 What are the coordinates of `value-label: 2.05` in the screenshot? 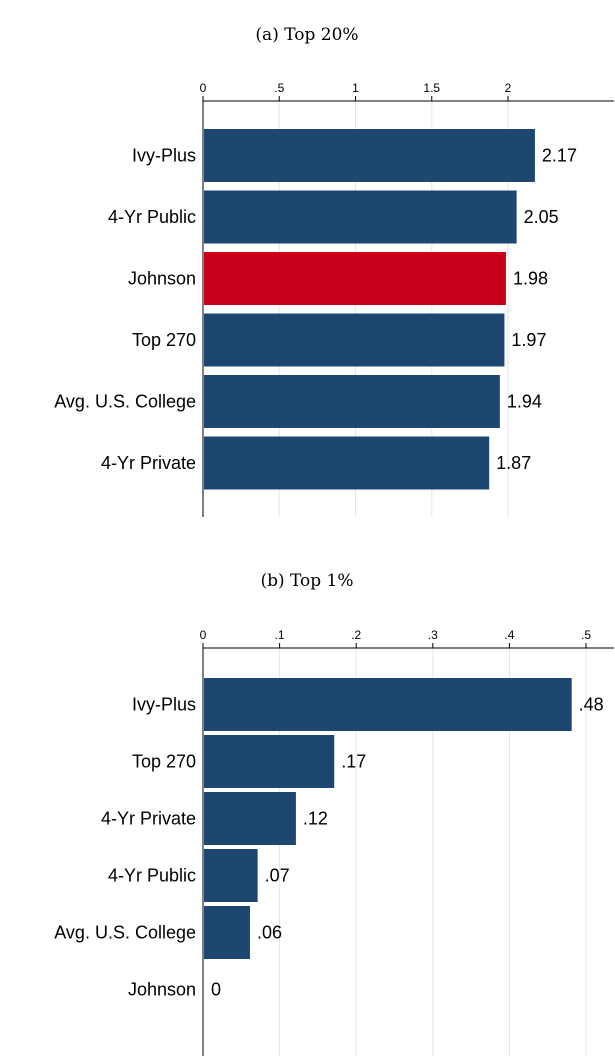 It's located at (541, 217).